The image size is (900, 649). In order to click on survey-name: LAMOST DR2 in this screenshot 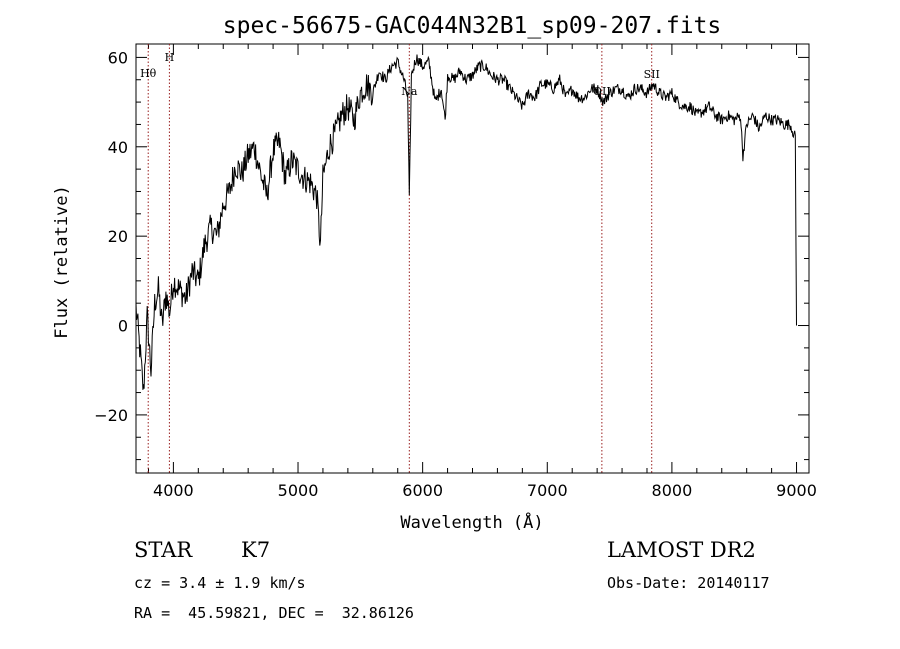, I will do `click(681, 550)`.